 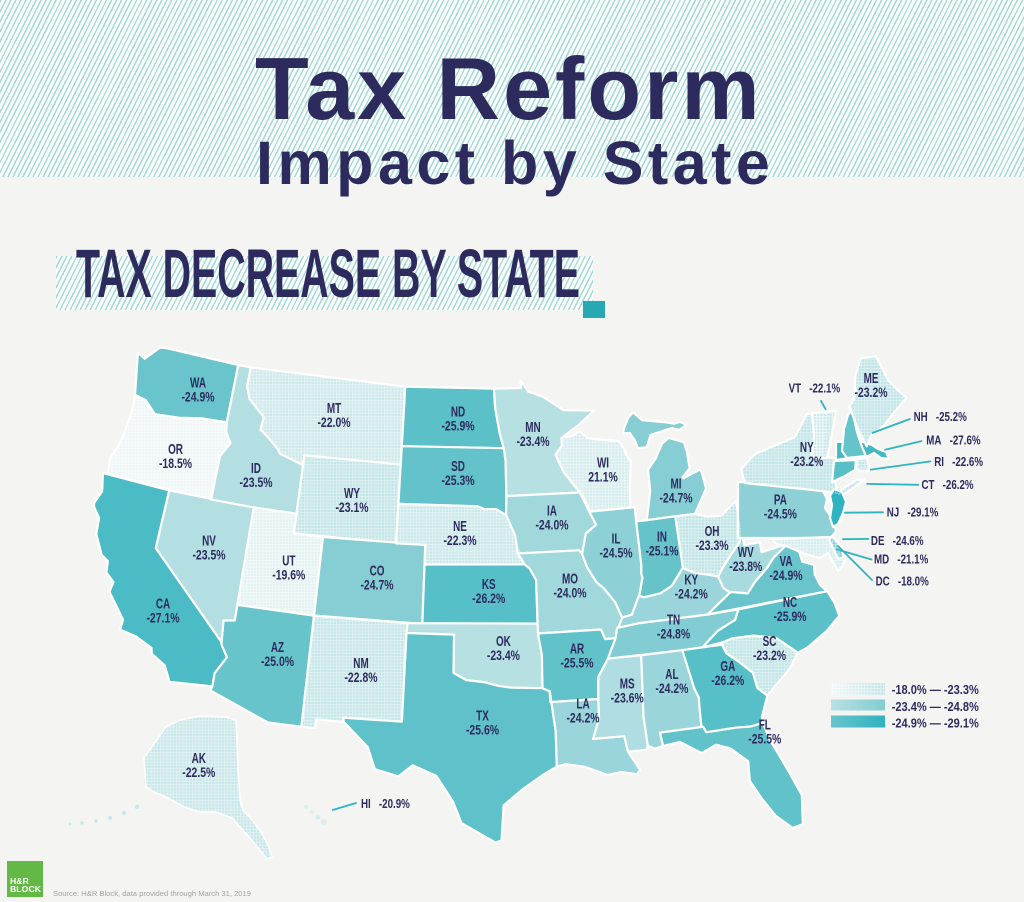 What do you see at coordinates (675, 484) in the screenshot?
I see `svg-text: MI` at bounding box center [675, 484].